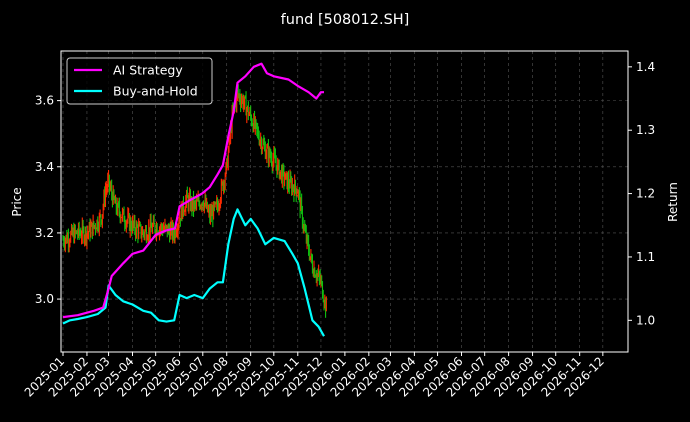  I want to click on left-tick-label: 3.2, so click(44, 233).